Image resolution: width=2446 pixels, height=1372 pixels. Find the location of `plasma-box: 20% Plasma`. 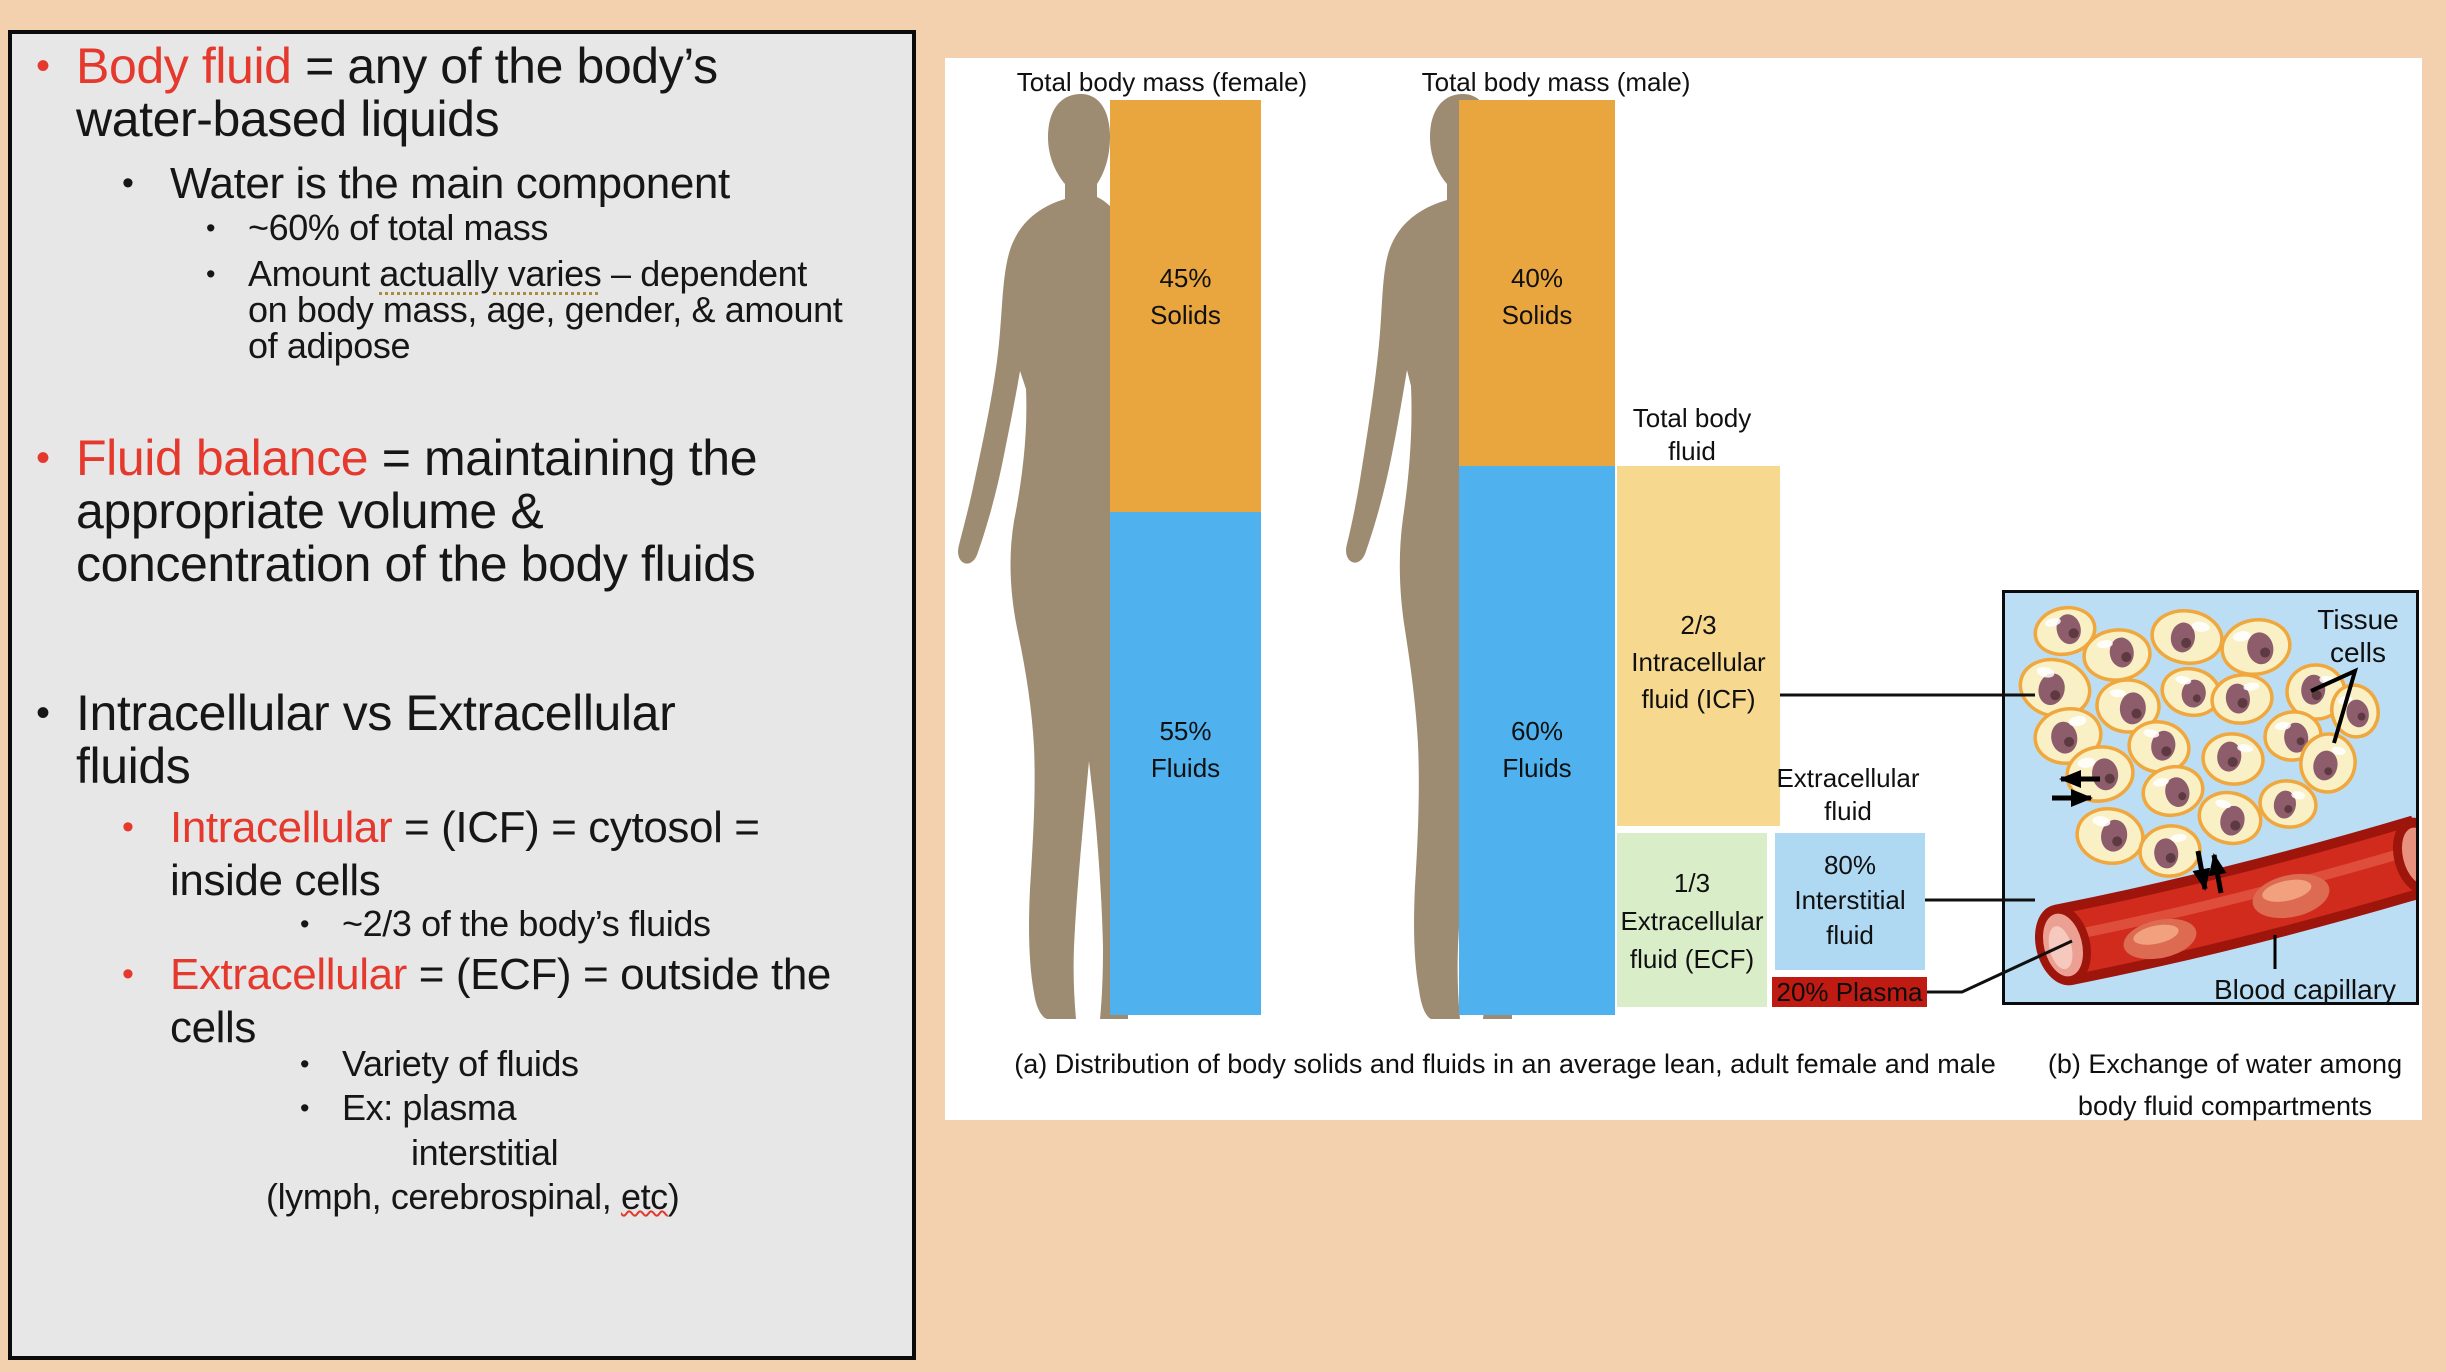

plasma-box: 20% Plasma is located at coordinates (1849, 992).